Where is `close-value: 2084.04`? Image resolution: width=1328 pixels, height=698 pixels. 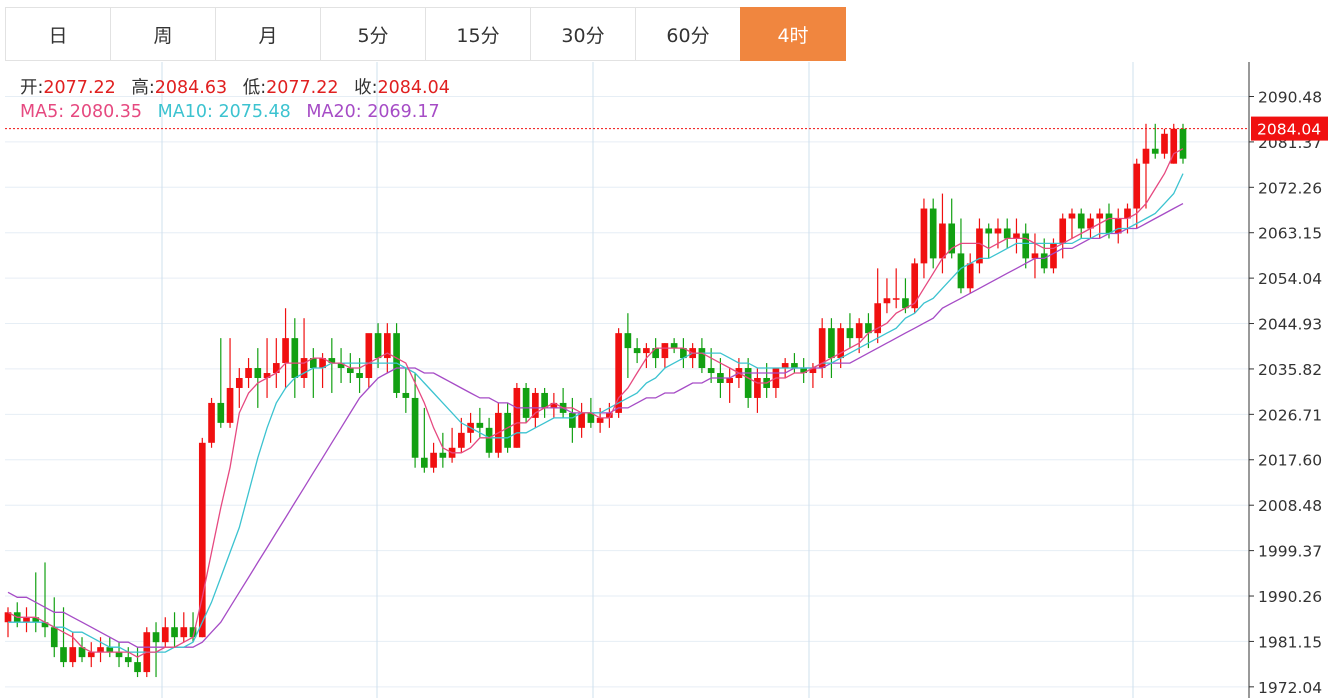
close-value: 2084.04 is located at coordinates (413, 88).